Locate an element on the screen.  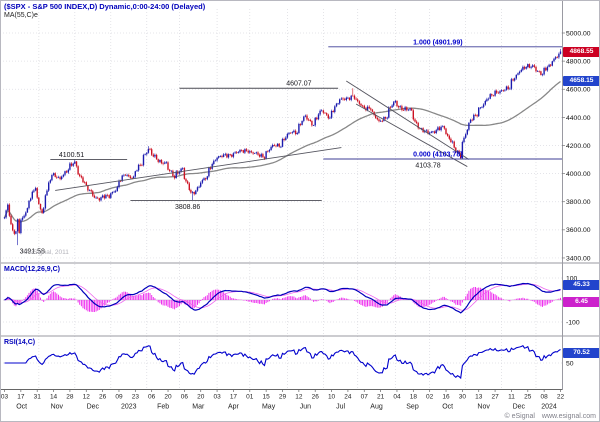
esignal-footer: © eSignal www.esignal.com is located at coordinates (548, 416).